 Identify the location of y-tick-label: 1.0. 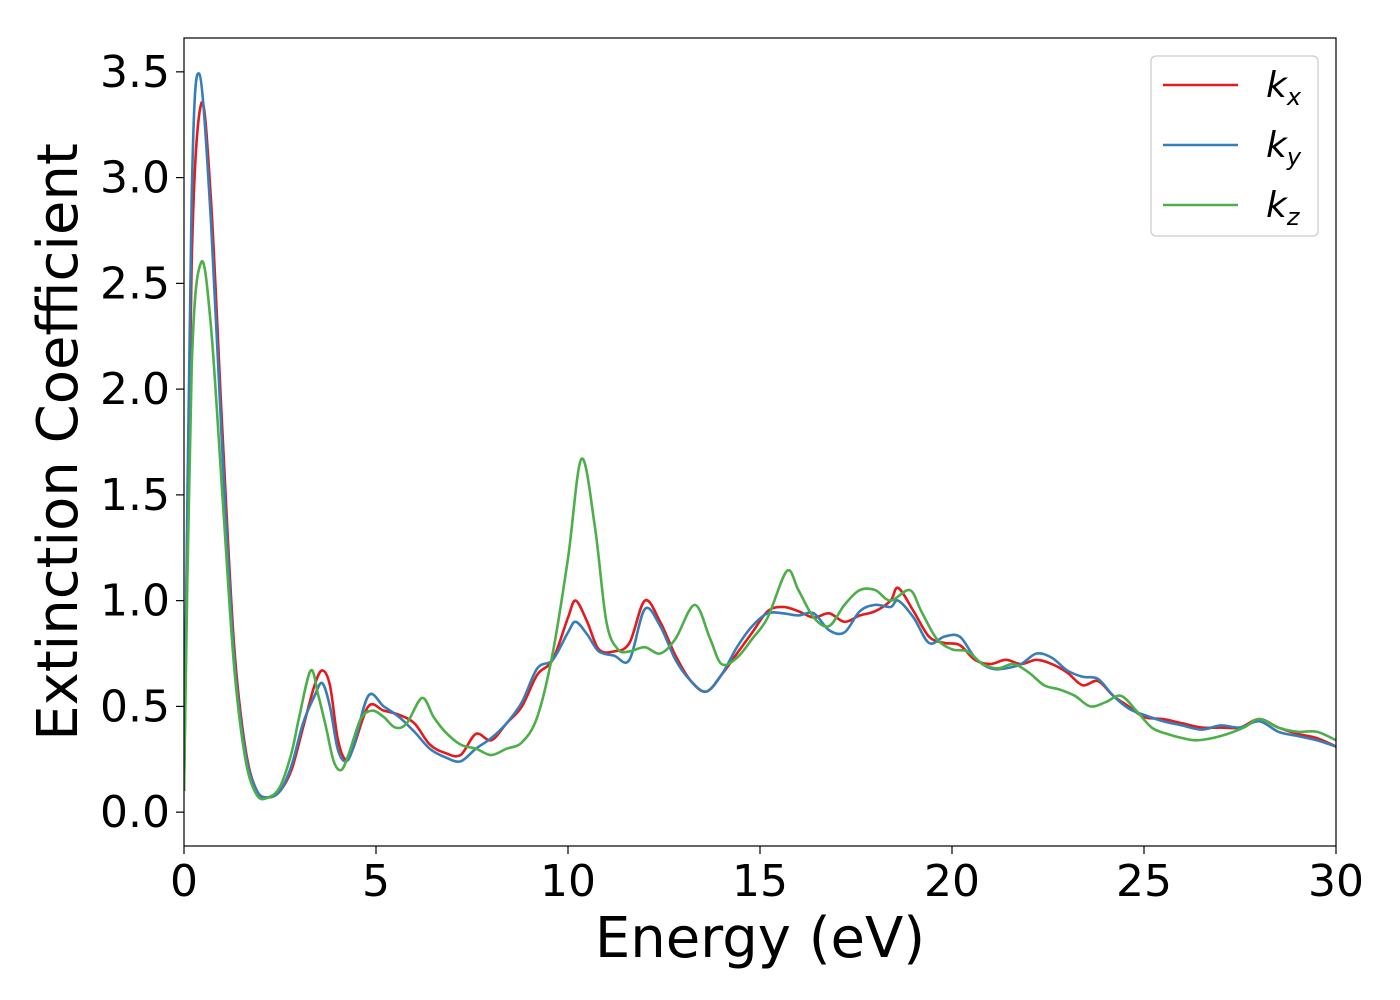
(135, 601).